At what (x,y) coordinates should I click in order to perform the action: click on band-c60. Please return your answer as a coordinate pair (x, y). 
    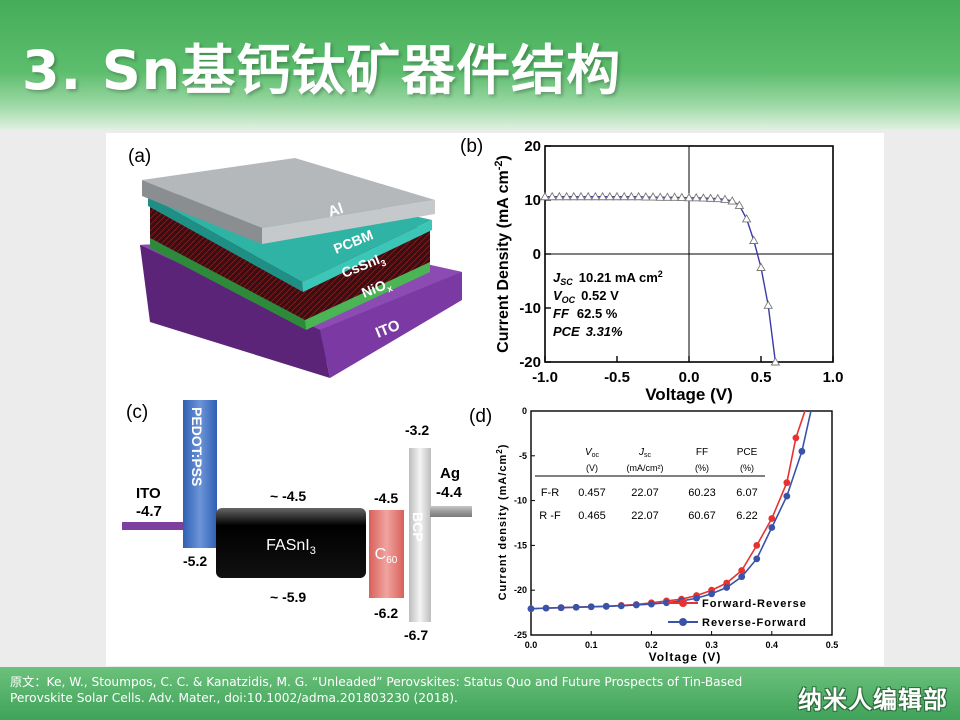
    Looking at the image, I should click on (386, 554).